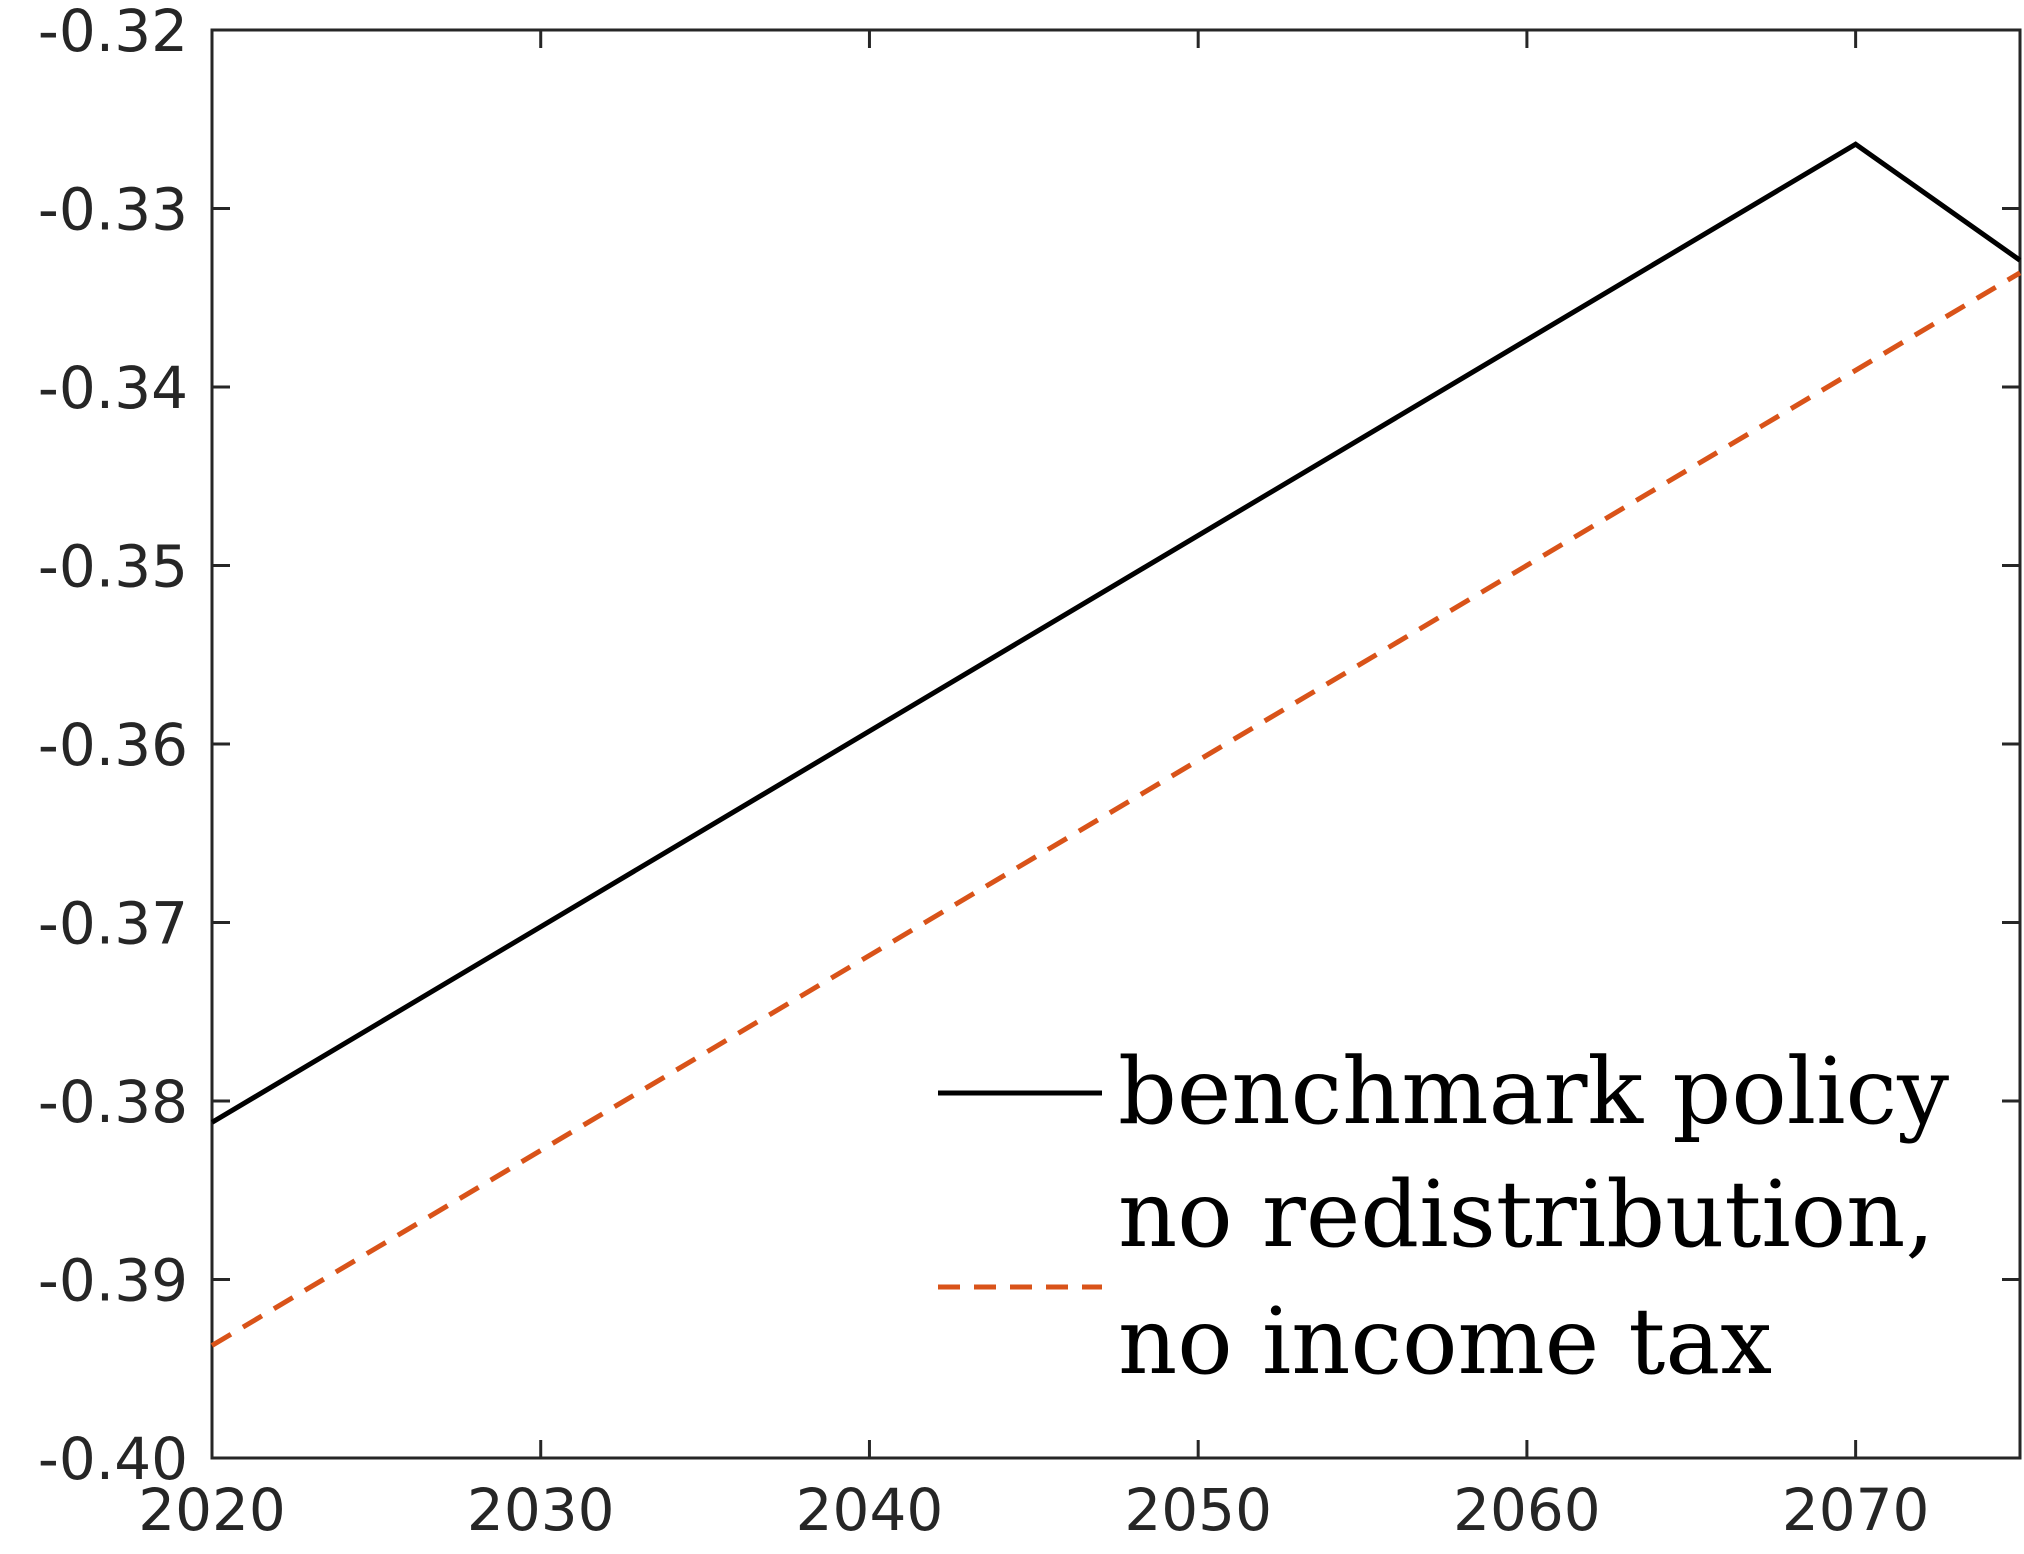 The image size is (2024, 1554). I want to click on y-tick-label: -0.38, so click(113, 1102).